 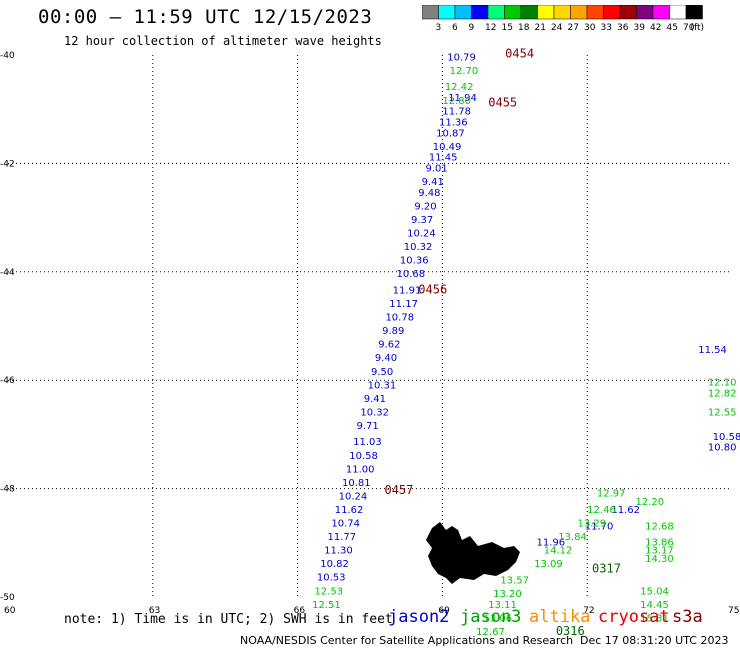 I want to click on wave-height-label: 15.04, so click(x=654, y=591).